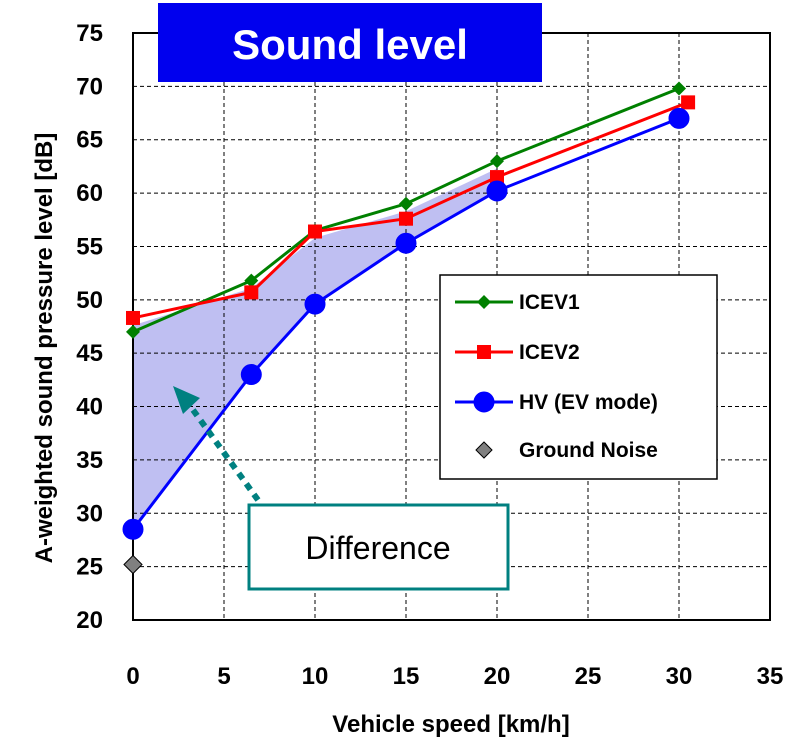 The height and width of the screenshot is (742, 804). What do you see at coordinates (89, 300) in the screenshot?
I see `y-tick-label: 50` at bounding box center [89, 300].